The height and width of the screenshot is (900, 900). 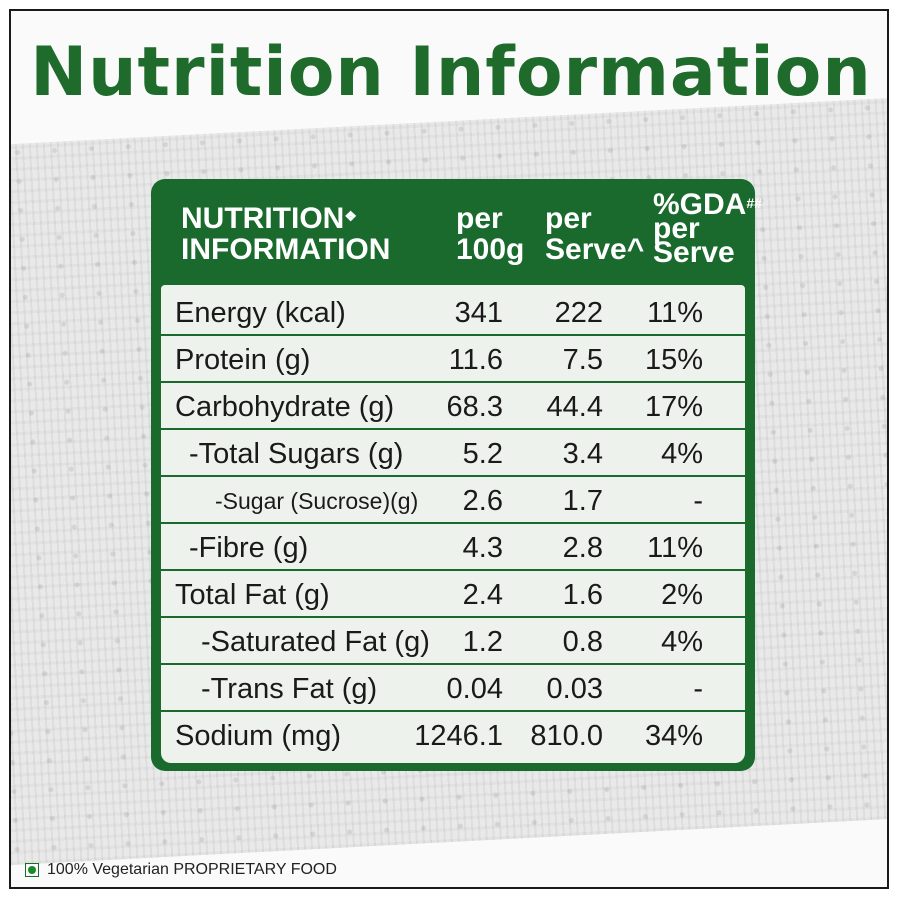 What do you see at coordinates (478, 313) in the screenshot?
I see `row-per100g: 341` at bounding box center [478, 313].